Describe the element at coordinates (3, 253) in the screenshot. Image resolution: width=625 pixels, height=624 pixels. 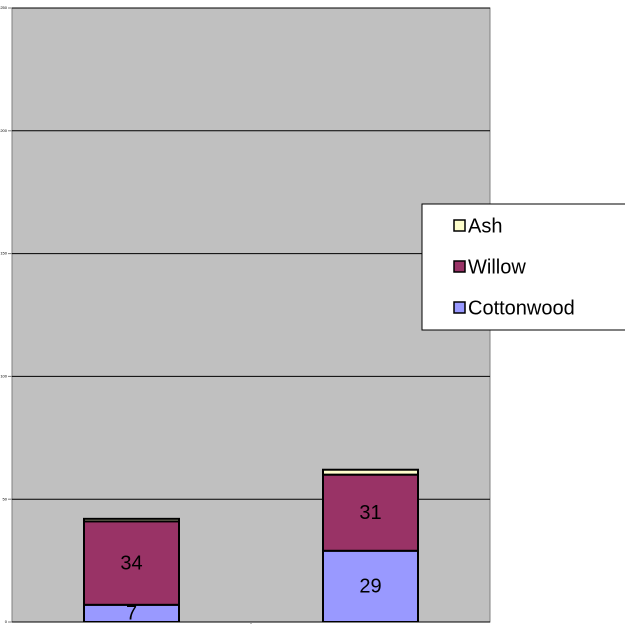
I see `y-tick-label: 150` at that location.